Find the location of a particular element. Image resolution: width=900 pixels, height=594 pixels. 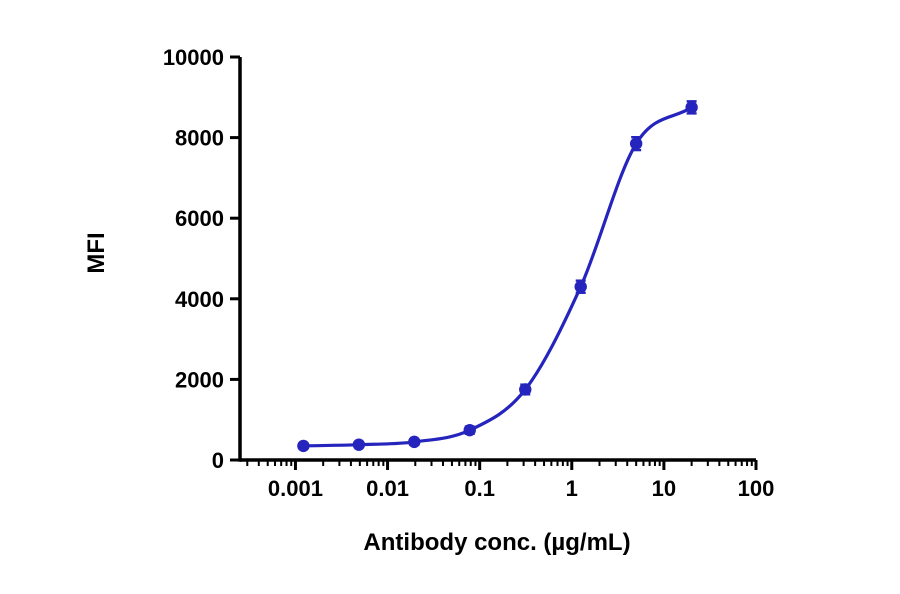

x-tick-label: 0.1 is located at coordinates (479, 488).